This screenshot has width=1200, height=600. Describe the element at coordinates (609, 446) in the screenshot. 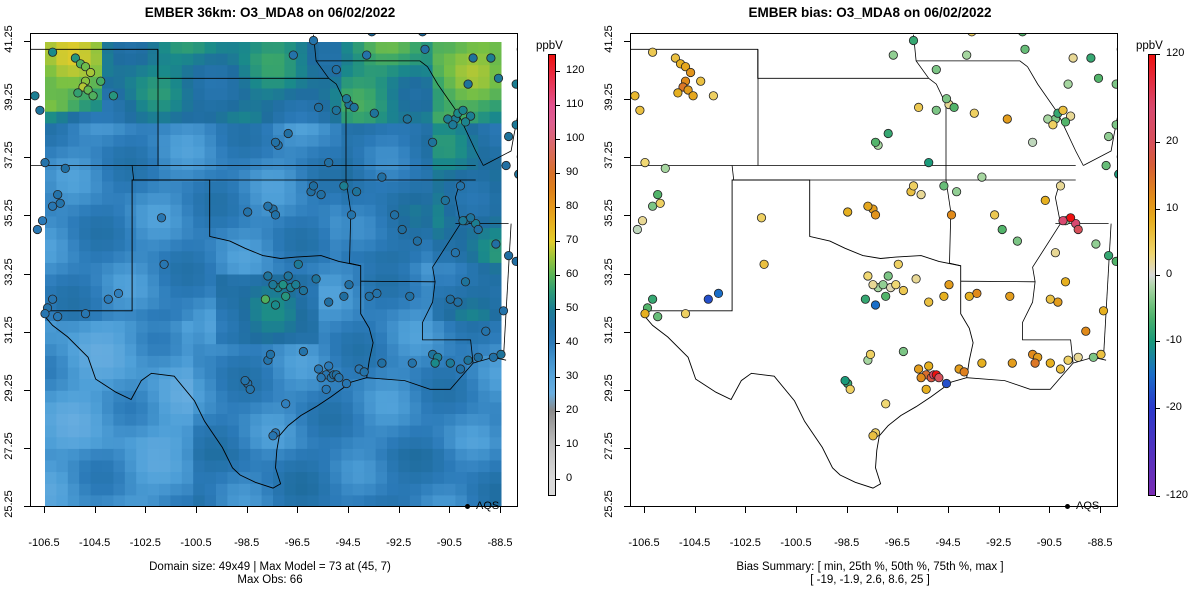

I see `lat-tick-label: 27.25` at that location.